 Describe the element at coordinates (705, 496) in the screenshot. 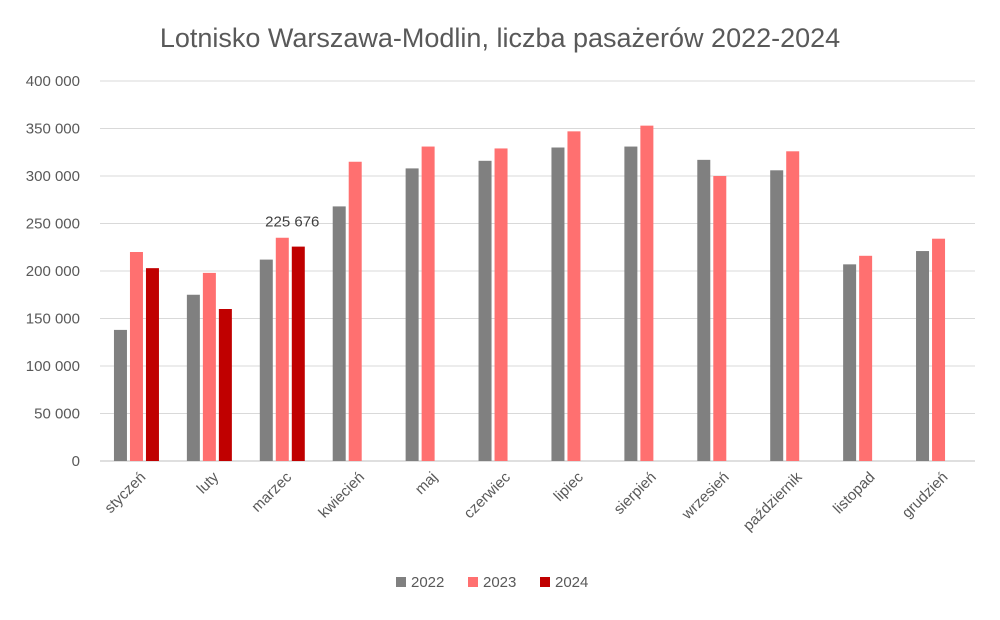

I see `x-category-label: wrzesień` at that location.